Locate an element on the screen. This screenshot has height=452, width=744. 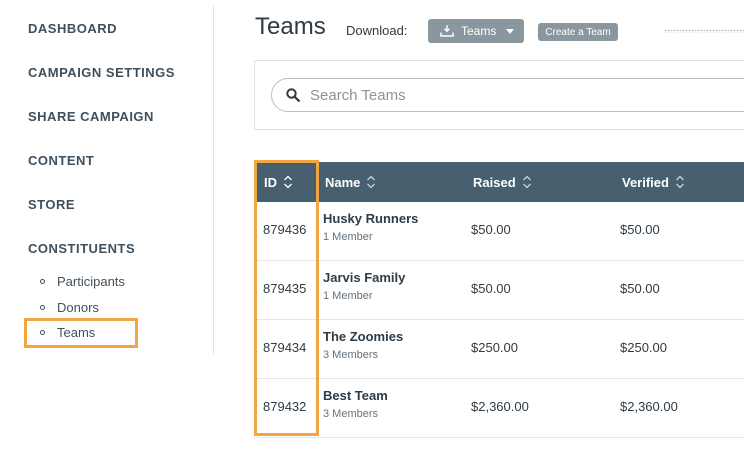
search-box is located at coordinates (507, 95).